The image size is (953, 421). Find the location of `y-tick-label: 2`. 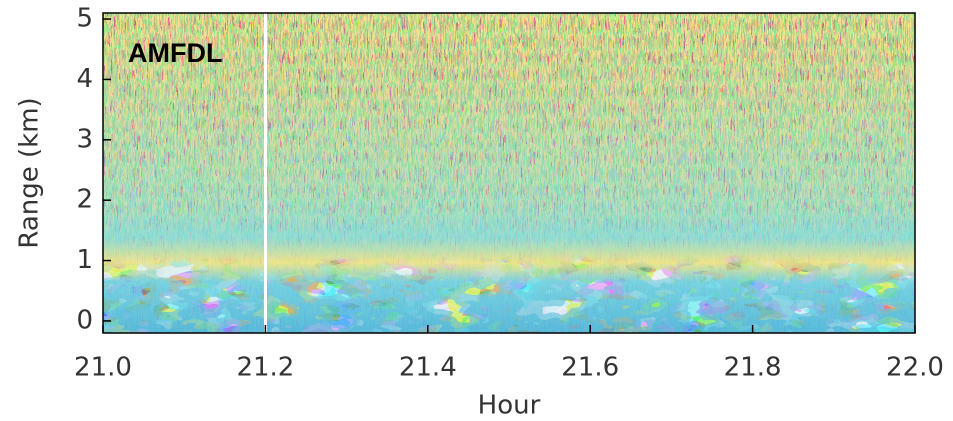

y-tick-label: 2 is located at coordinates (84, 200).